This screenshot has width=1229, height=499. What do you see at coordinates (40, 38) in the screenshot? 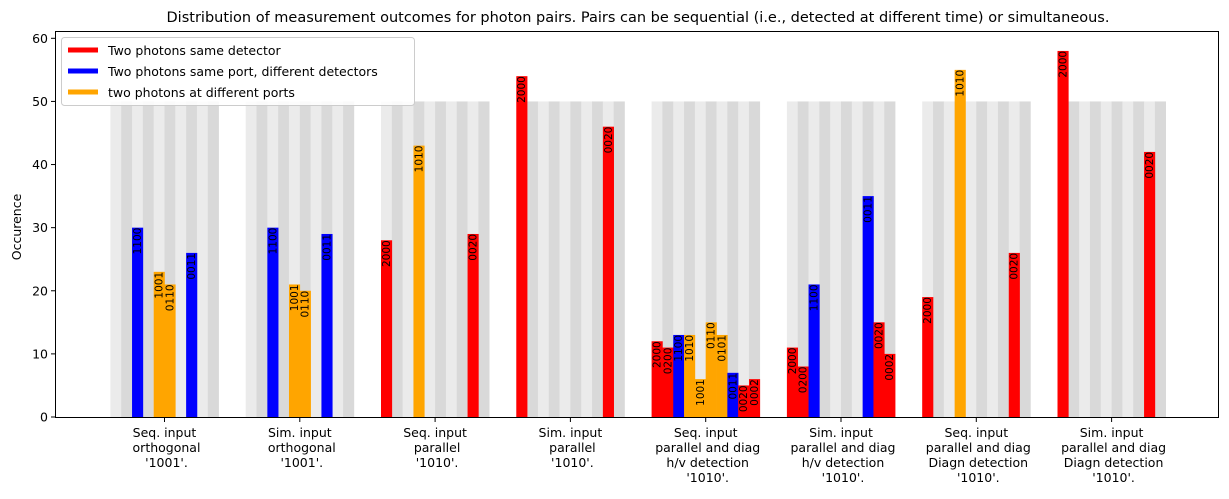
I see `y-tick-label: 60` at bounding box center [40, 38].